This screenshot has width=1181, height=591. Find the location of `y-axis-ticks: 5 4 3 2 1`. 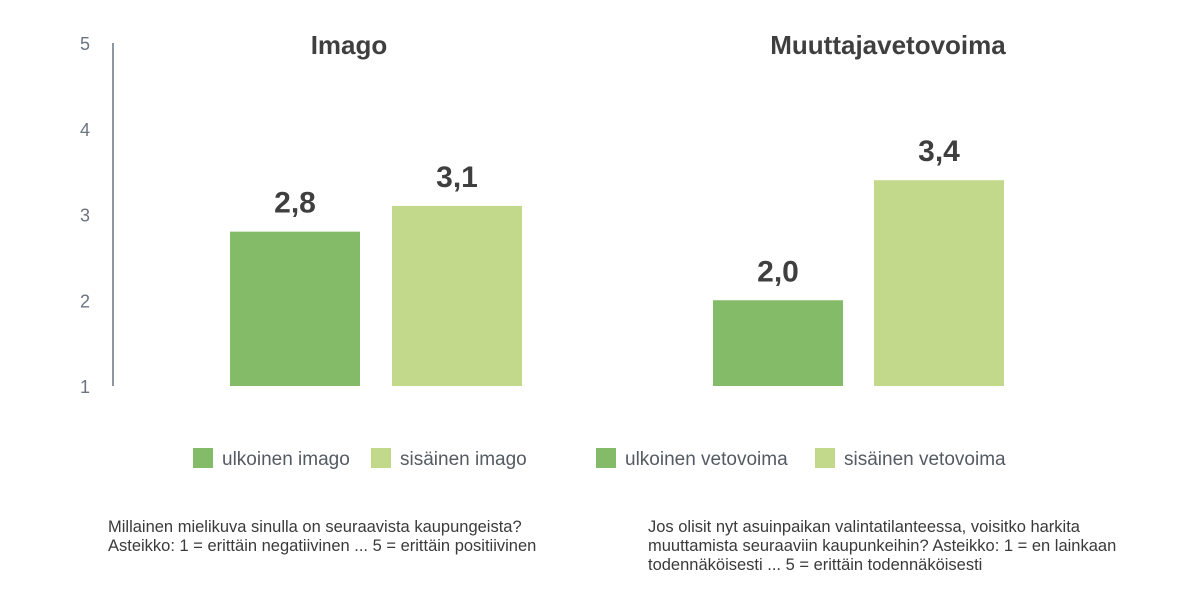

y-axis-ticks: 5 4 3 2 1 is located at coordinates (85, 215).